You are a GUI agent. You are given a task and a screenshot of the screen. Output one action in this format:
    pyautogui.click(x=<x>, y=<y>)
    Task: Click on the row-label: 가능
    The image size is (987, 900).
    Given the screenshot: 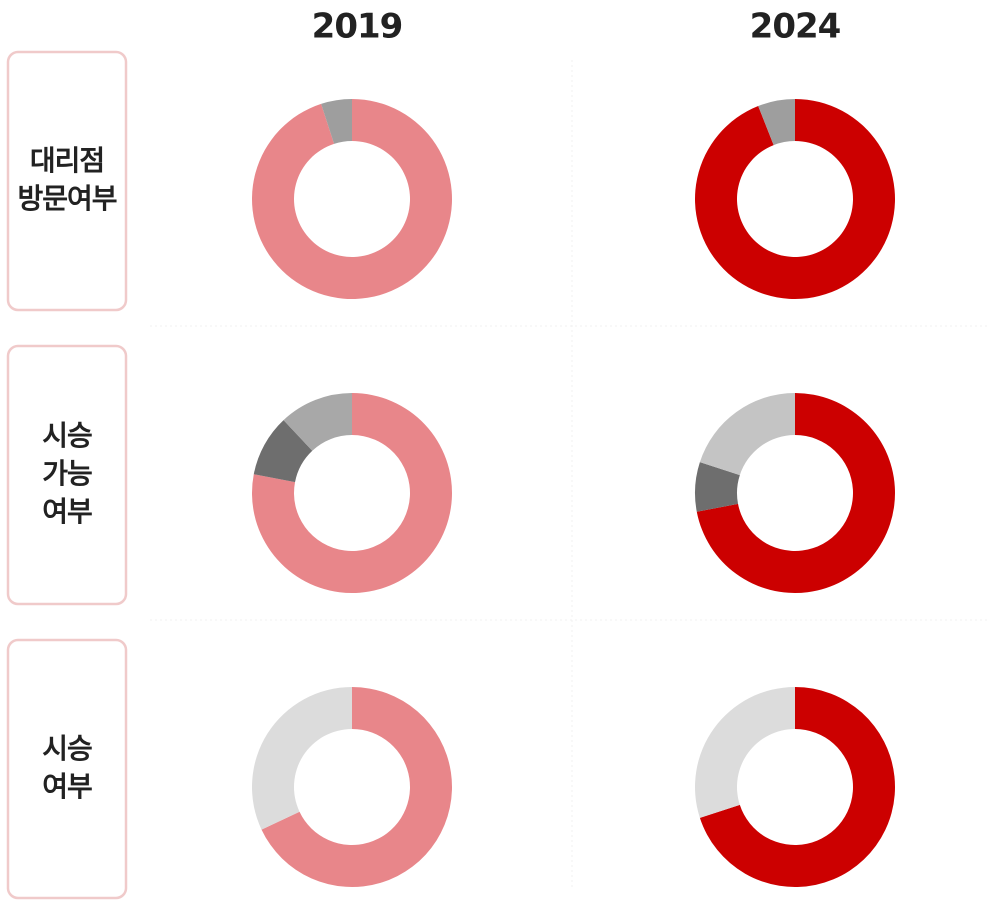 What is the action you would take?
    pyautogui.click(x=67, y=473)
    